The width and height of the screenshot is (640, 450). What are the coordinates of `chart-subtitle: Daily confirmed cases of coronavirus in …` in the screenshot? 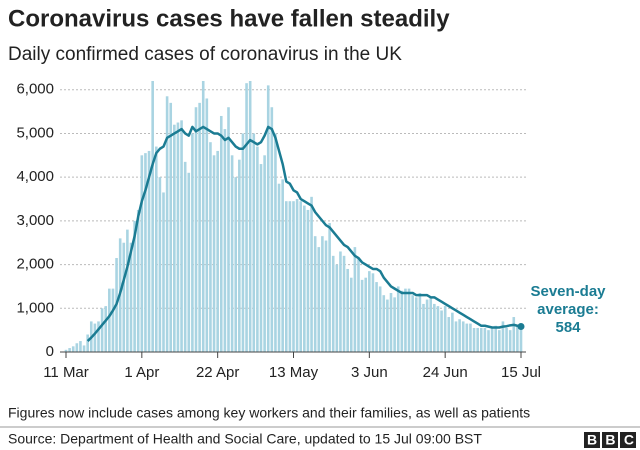 It's located at (205, 54).